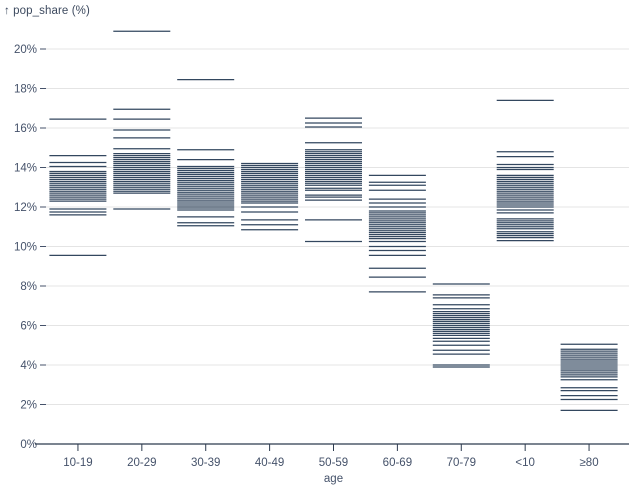 This screenshot has height=503, width=640. I want to click on y-axis-title: ↑ pop_share (%), so click(47, 11).